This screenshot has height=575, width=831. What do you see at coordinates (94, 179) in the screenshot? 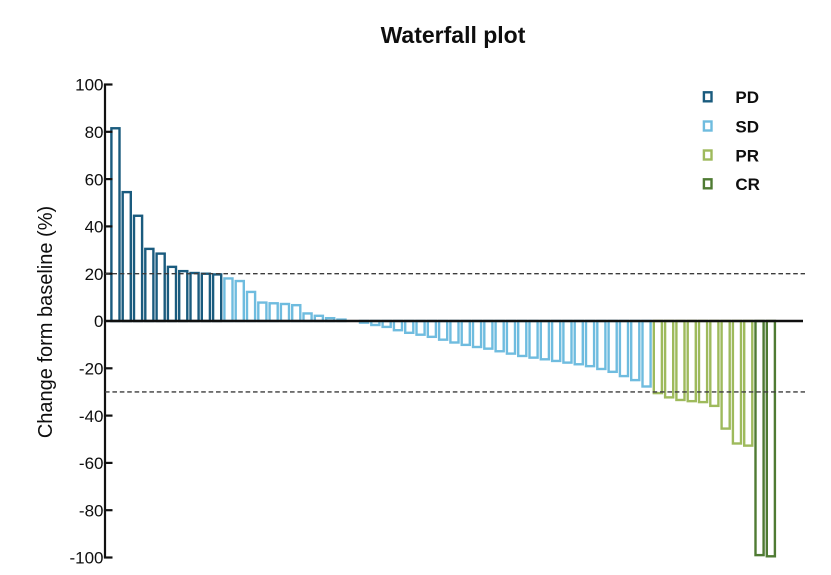
I see `svg-text: 60` at bounding box center [94, 179].